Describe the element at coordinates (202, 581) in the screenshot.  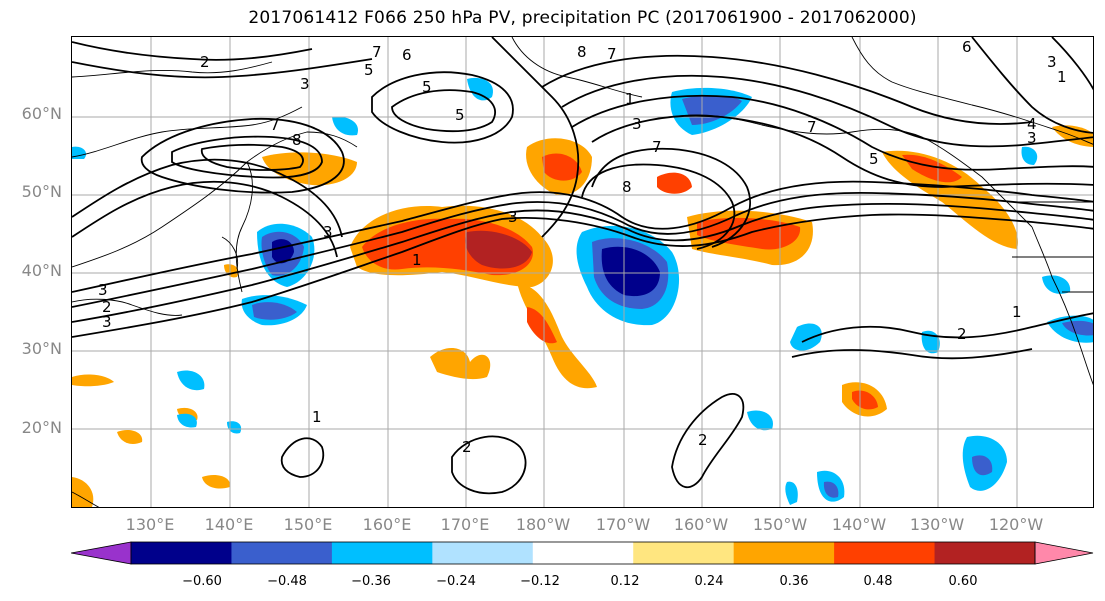
I see `colorbar-tick: −0.60` at that location.